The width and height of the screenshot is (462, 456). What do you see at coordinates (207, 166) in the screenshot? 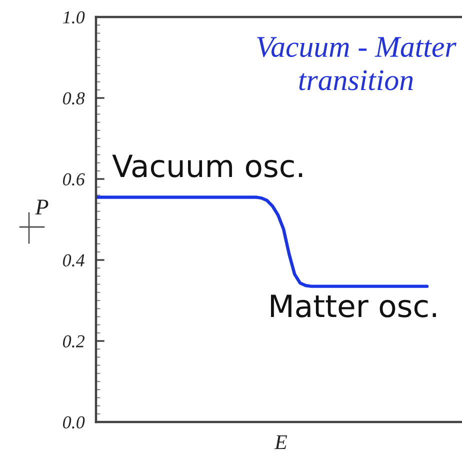
I see `annotation: Vacuum osc.` at bounding box center [207, 166].